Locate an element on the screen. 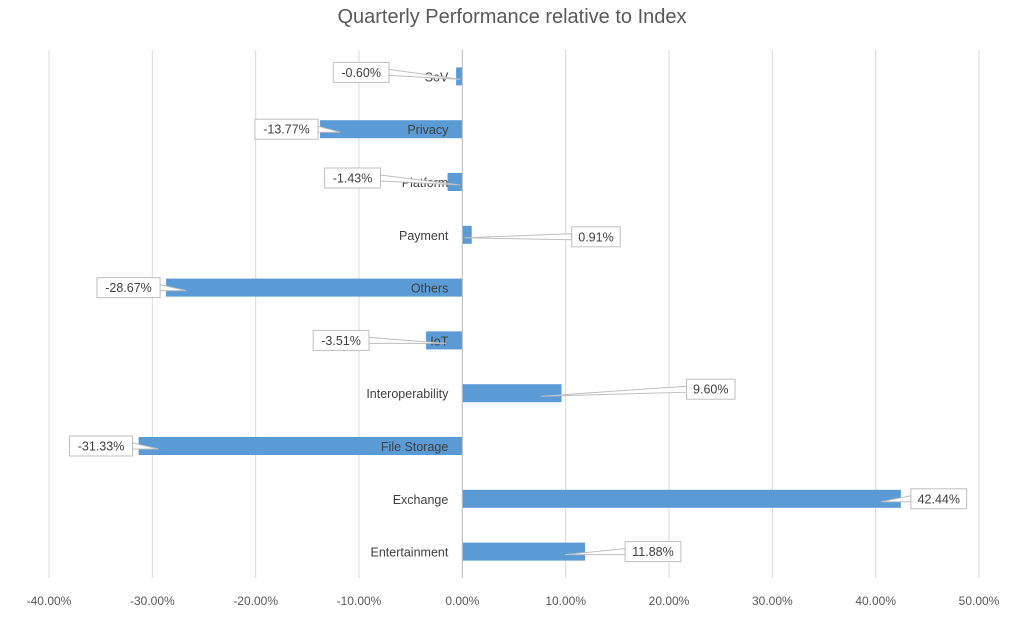 This screenshot has width=1024, height=618. category-label: Payment is located at coordinates (424, 236).